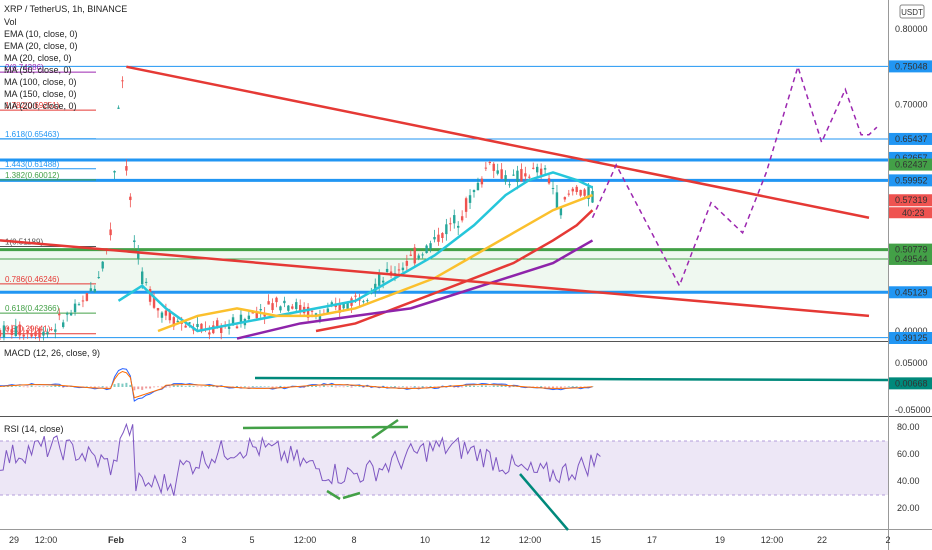  I want to click on time-tick: Feb, so click(116, 540).